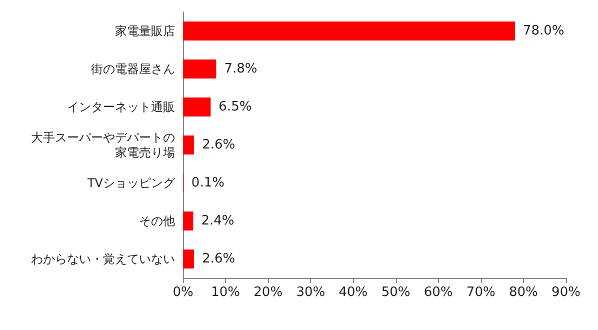 This screenshot has height=330, width=598. I want to click on data-label: 78.0%, so click(543, 31).